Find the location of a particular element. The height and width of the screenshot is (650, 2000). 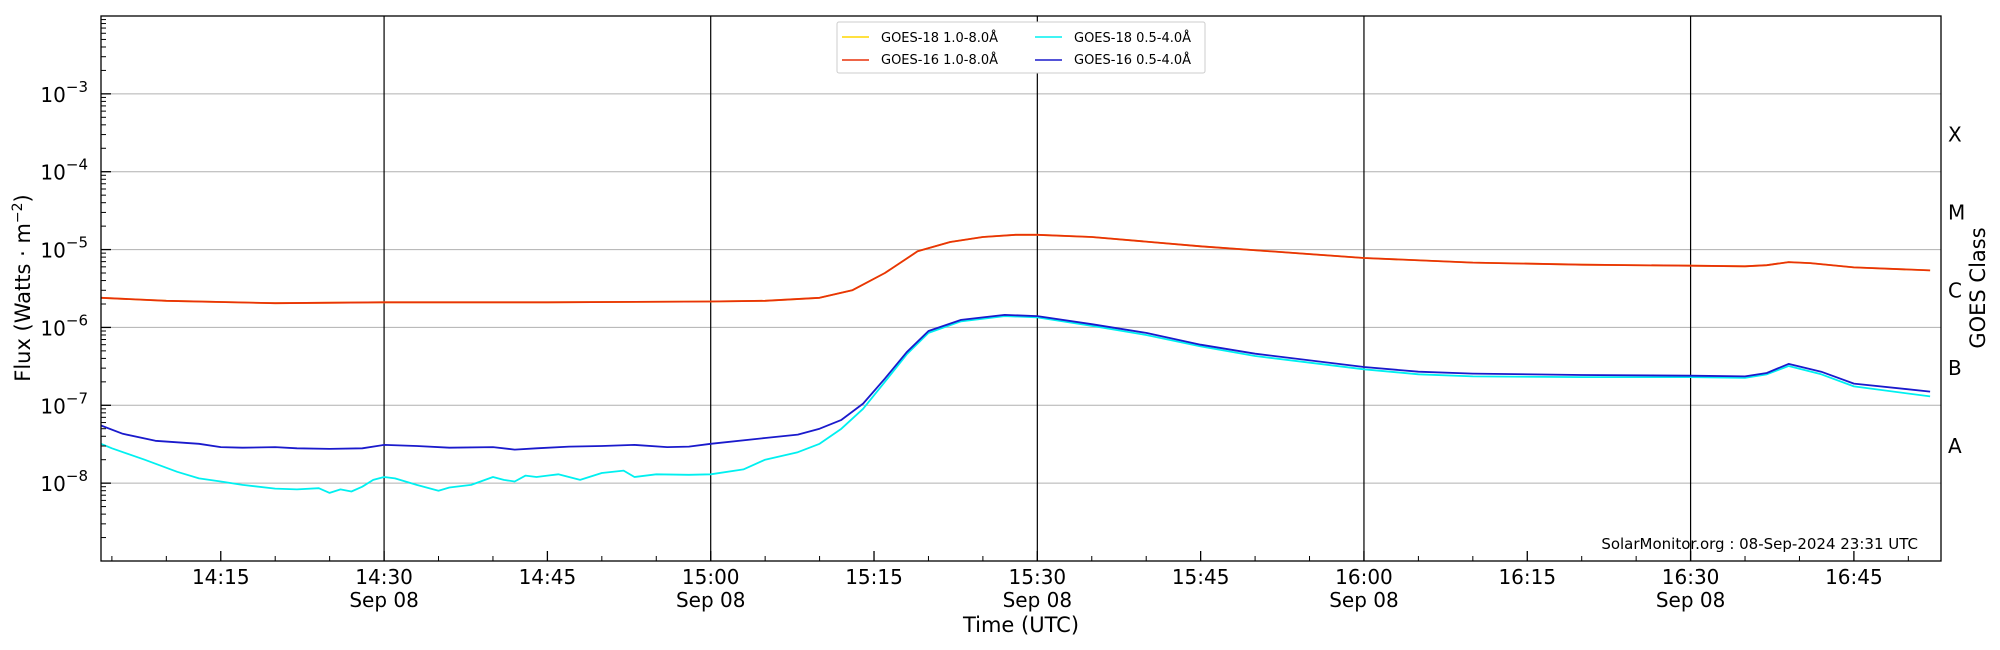

goes-class-label-a: A is located at coordinates (1955, 446).